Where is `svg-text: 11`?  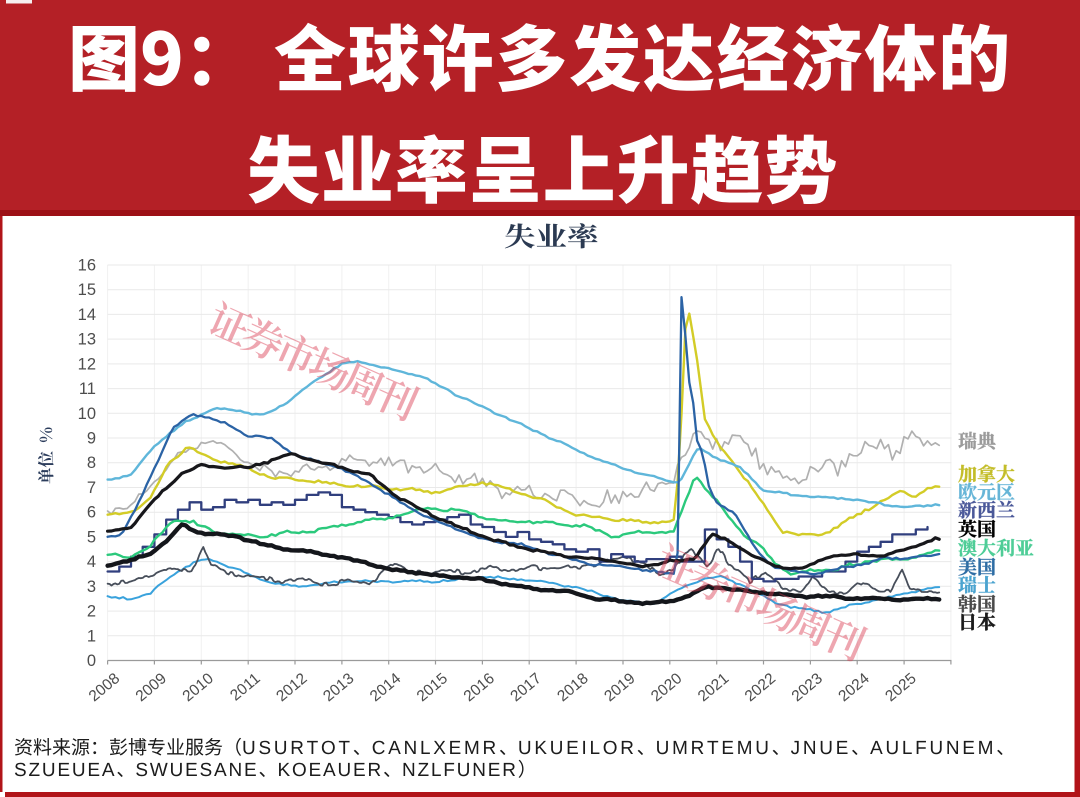
svg-text: 11 is located at coordinates (87, 389).